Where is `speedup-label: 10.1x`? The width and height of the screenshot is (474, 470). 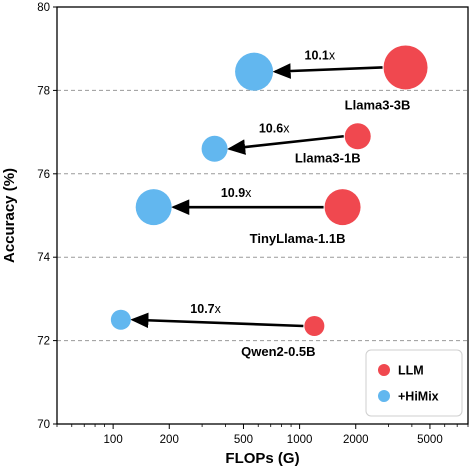 speedup-label: 10.1x is located at coordinates (320, 56).